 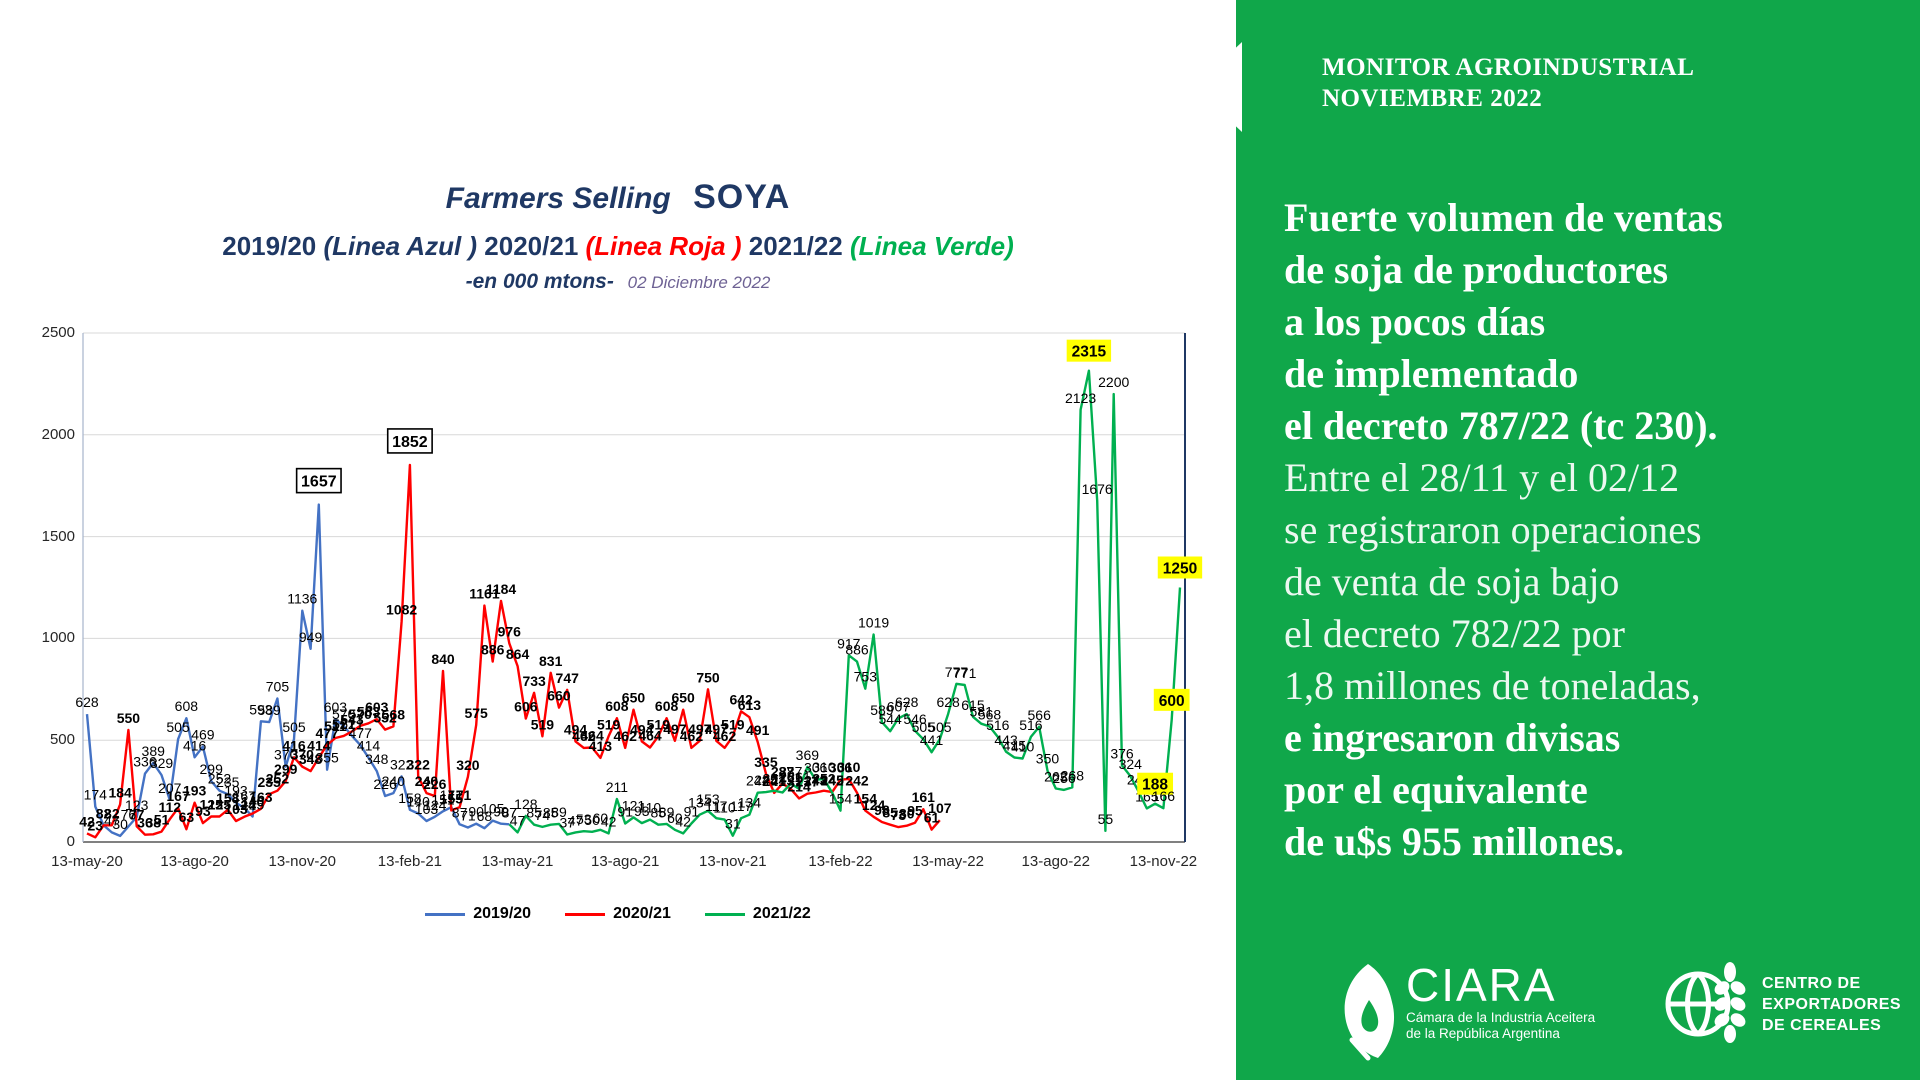 I want to click on svg-text: 831, so click(x=551, y=661).